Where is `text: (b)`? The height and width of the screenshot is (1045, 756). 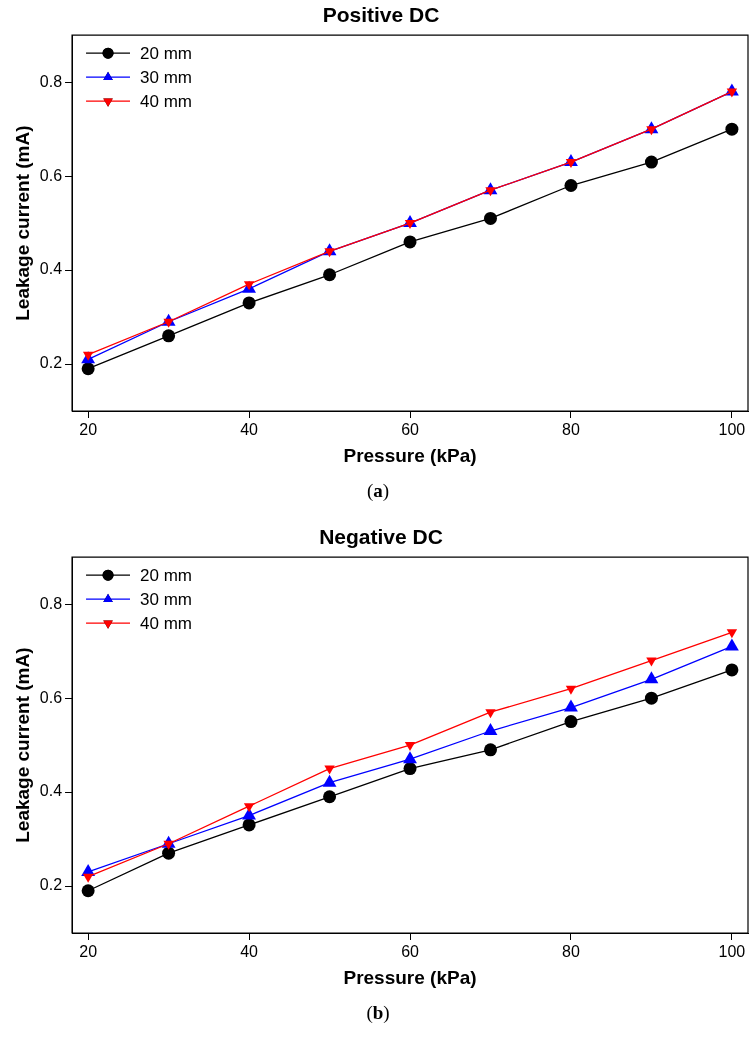
text: (b) is located at coordinates (378, 1013).